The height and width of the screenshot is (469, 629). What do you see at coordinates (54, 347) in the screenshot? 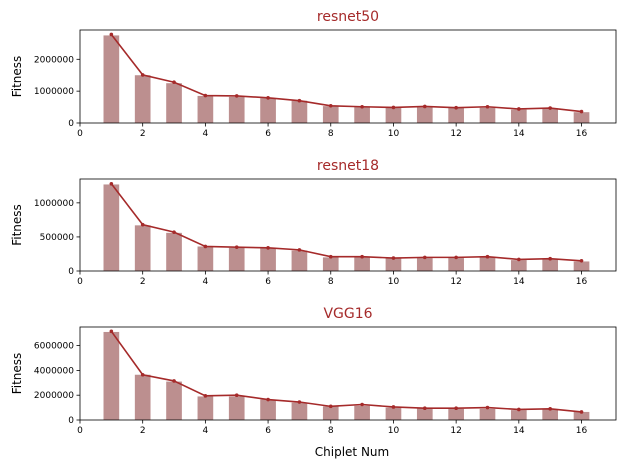
I see `y-tick-label: 6000000` at bounding box center [54, 347].